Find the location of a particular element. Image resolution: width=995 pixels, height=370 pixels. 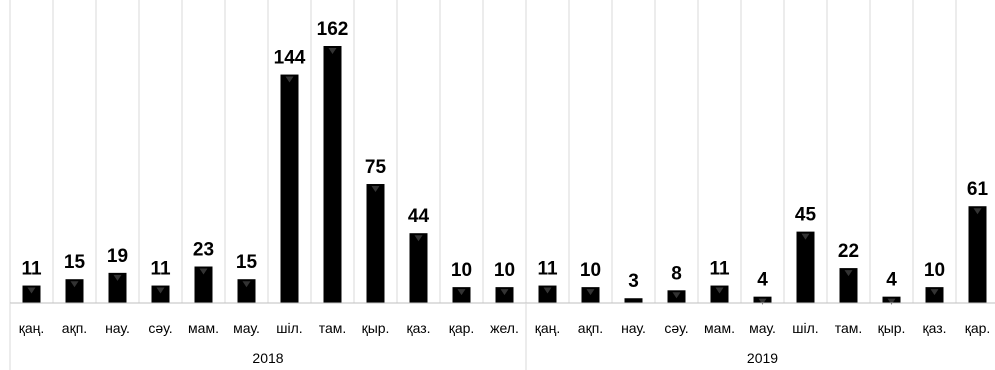

data-label: 162 is located at coordinates (333, 29).